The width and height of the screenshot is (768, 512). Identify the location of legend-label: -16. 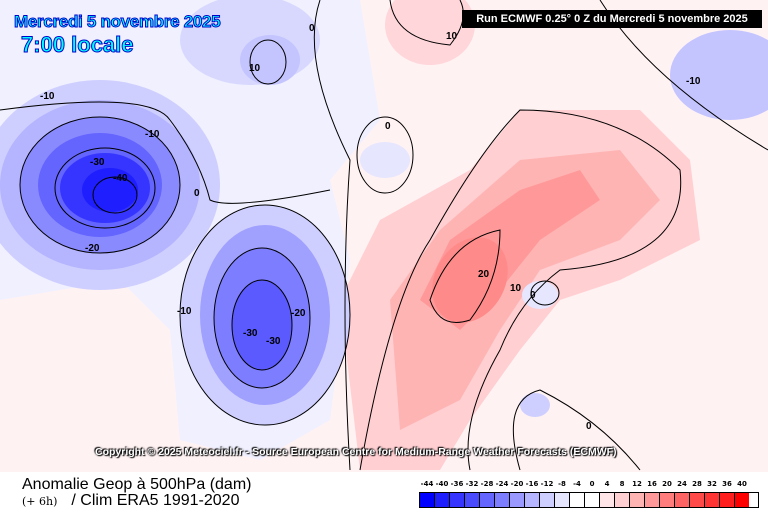
(532, 484).